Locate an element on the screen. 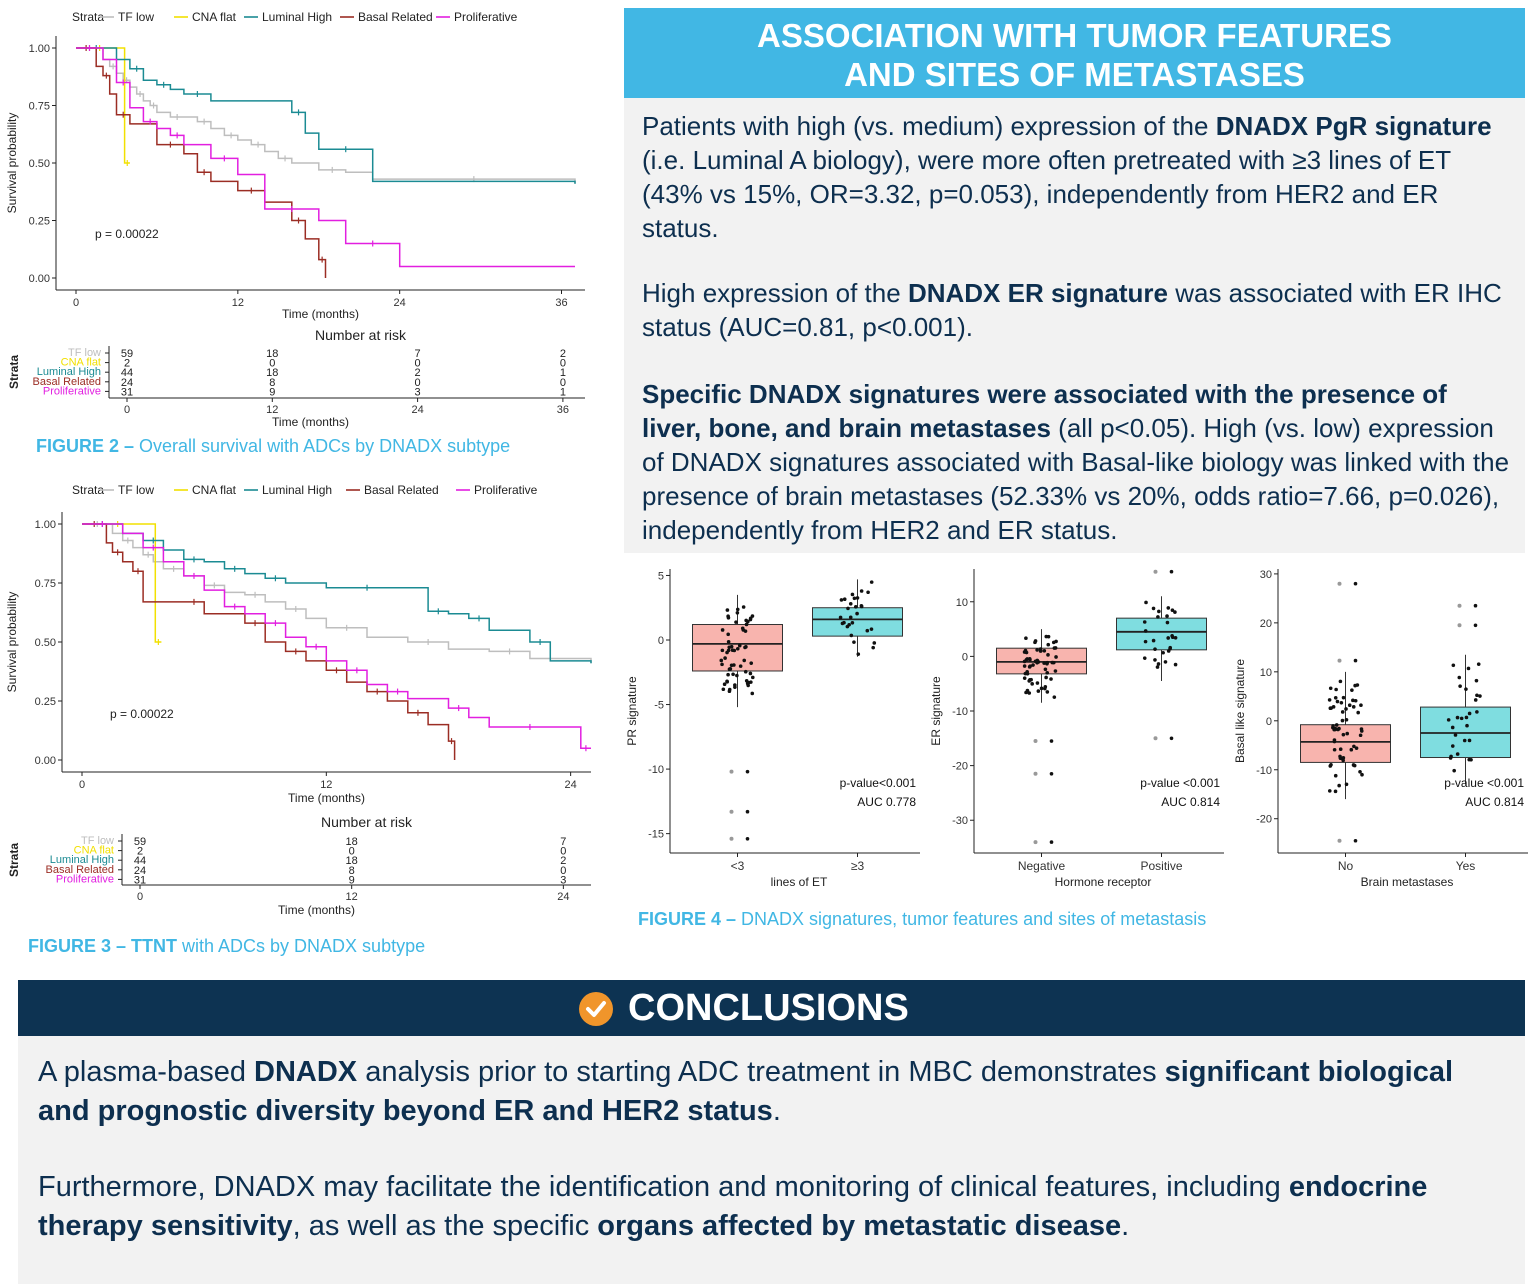 The image size is (1534, 1284). y-tick-label: -10 is located at coordinates (656, 770).